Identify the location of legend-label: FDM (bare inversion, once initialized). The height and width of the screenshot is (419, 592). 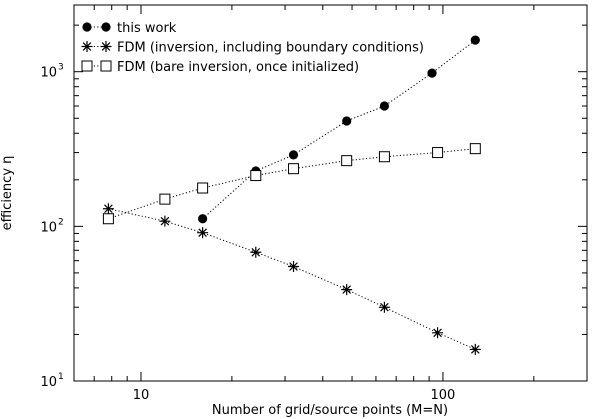
(238, 67).